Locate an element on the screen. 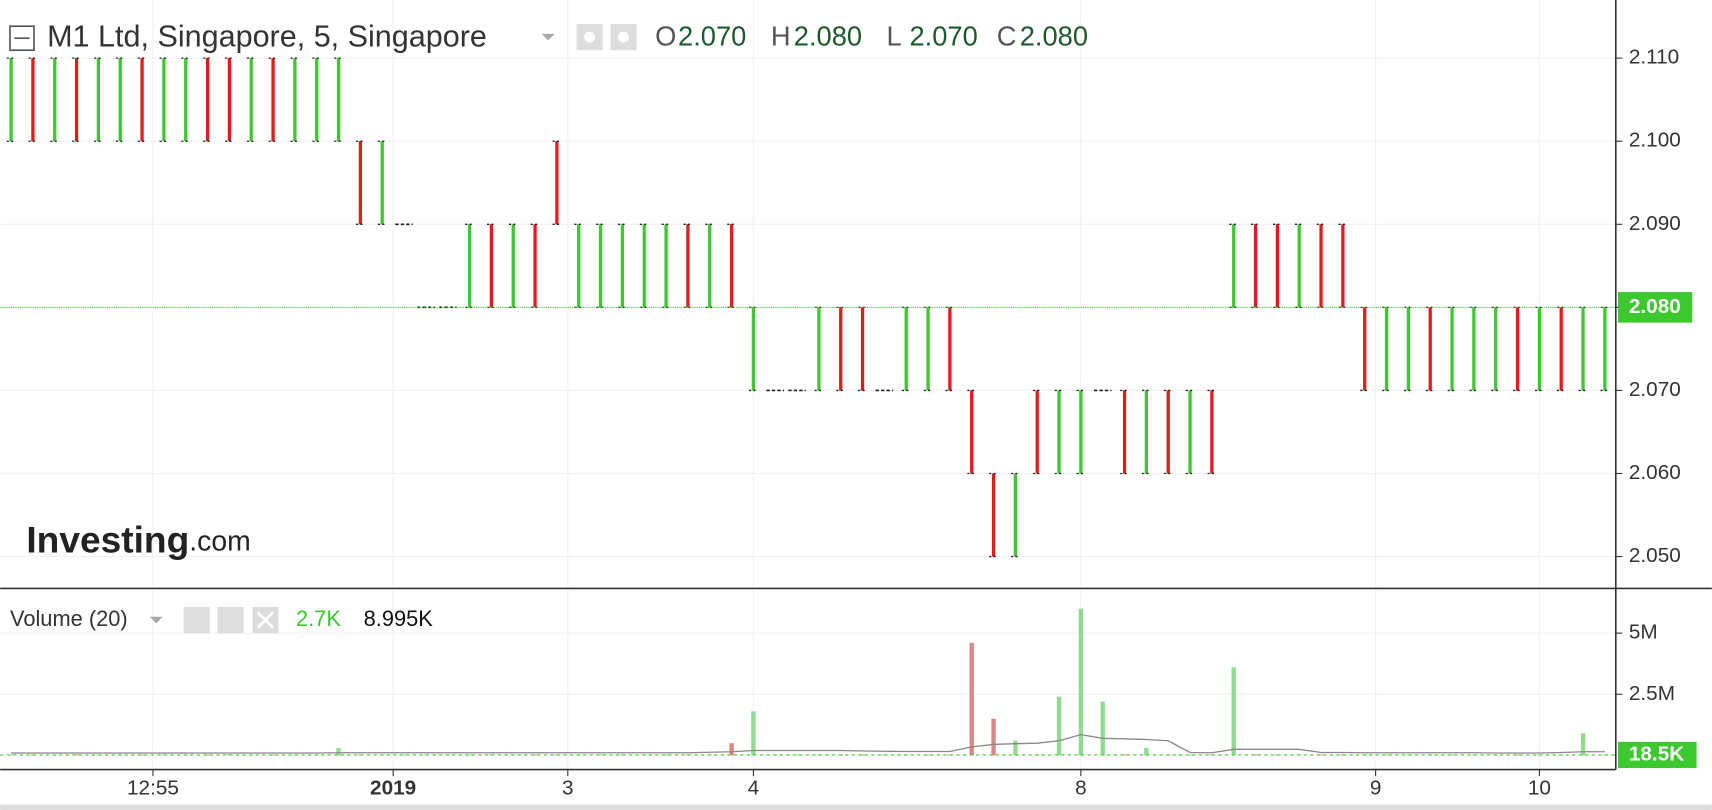  volume-header: Volume (20) is located at coordinates (144, 620).